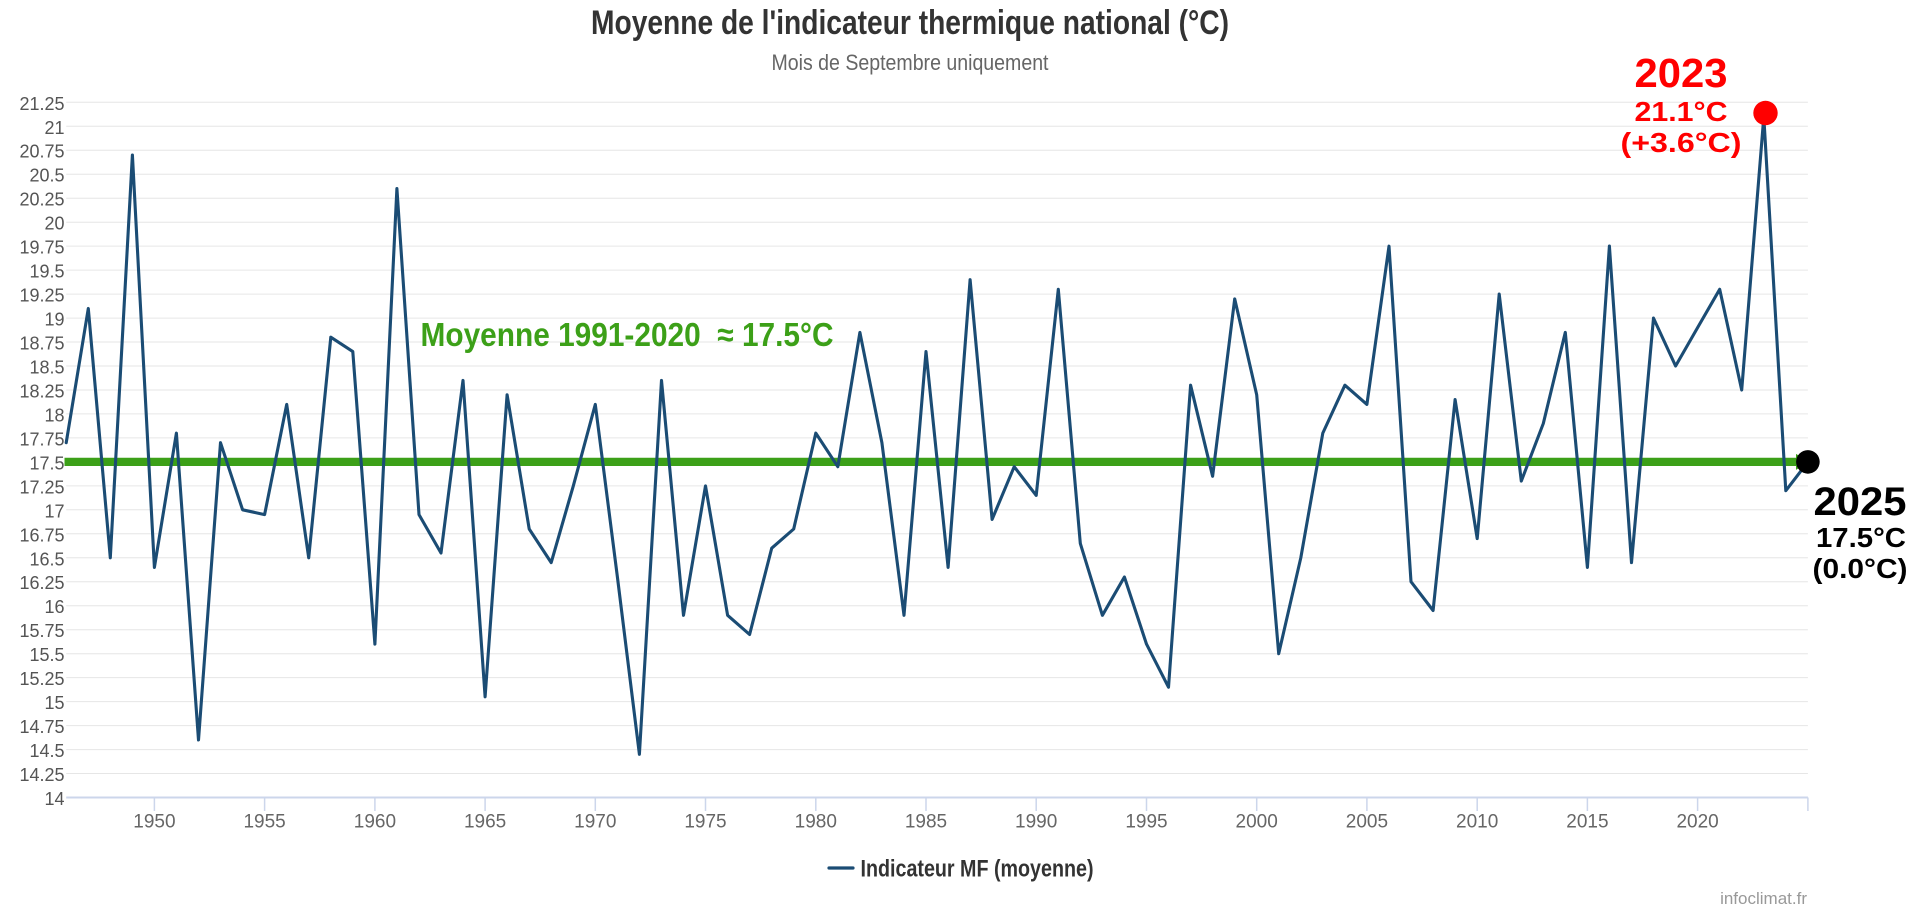 The height and width of the screenshot is (911, 1920). What do you see at coordinates (41, 583) in the screenshot?
I see `svg-text: 16.25` at bounding box center [41, 583].